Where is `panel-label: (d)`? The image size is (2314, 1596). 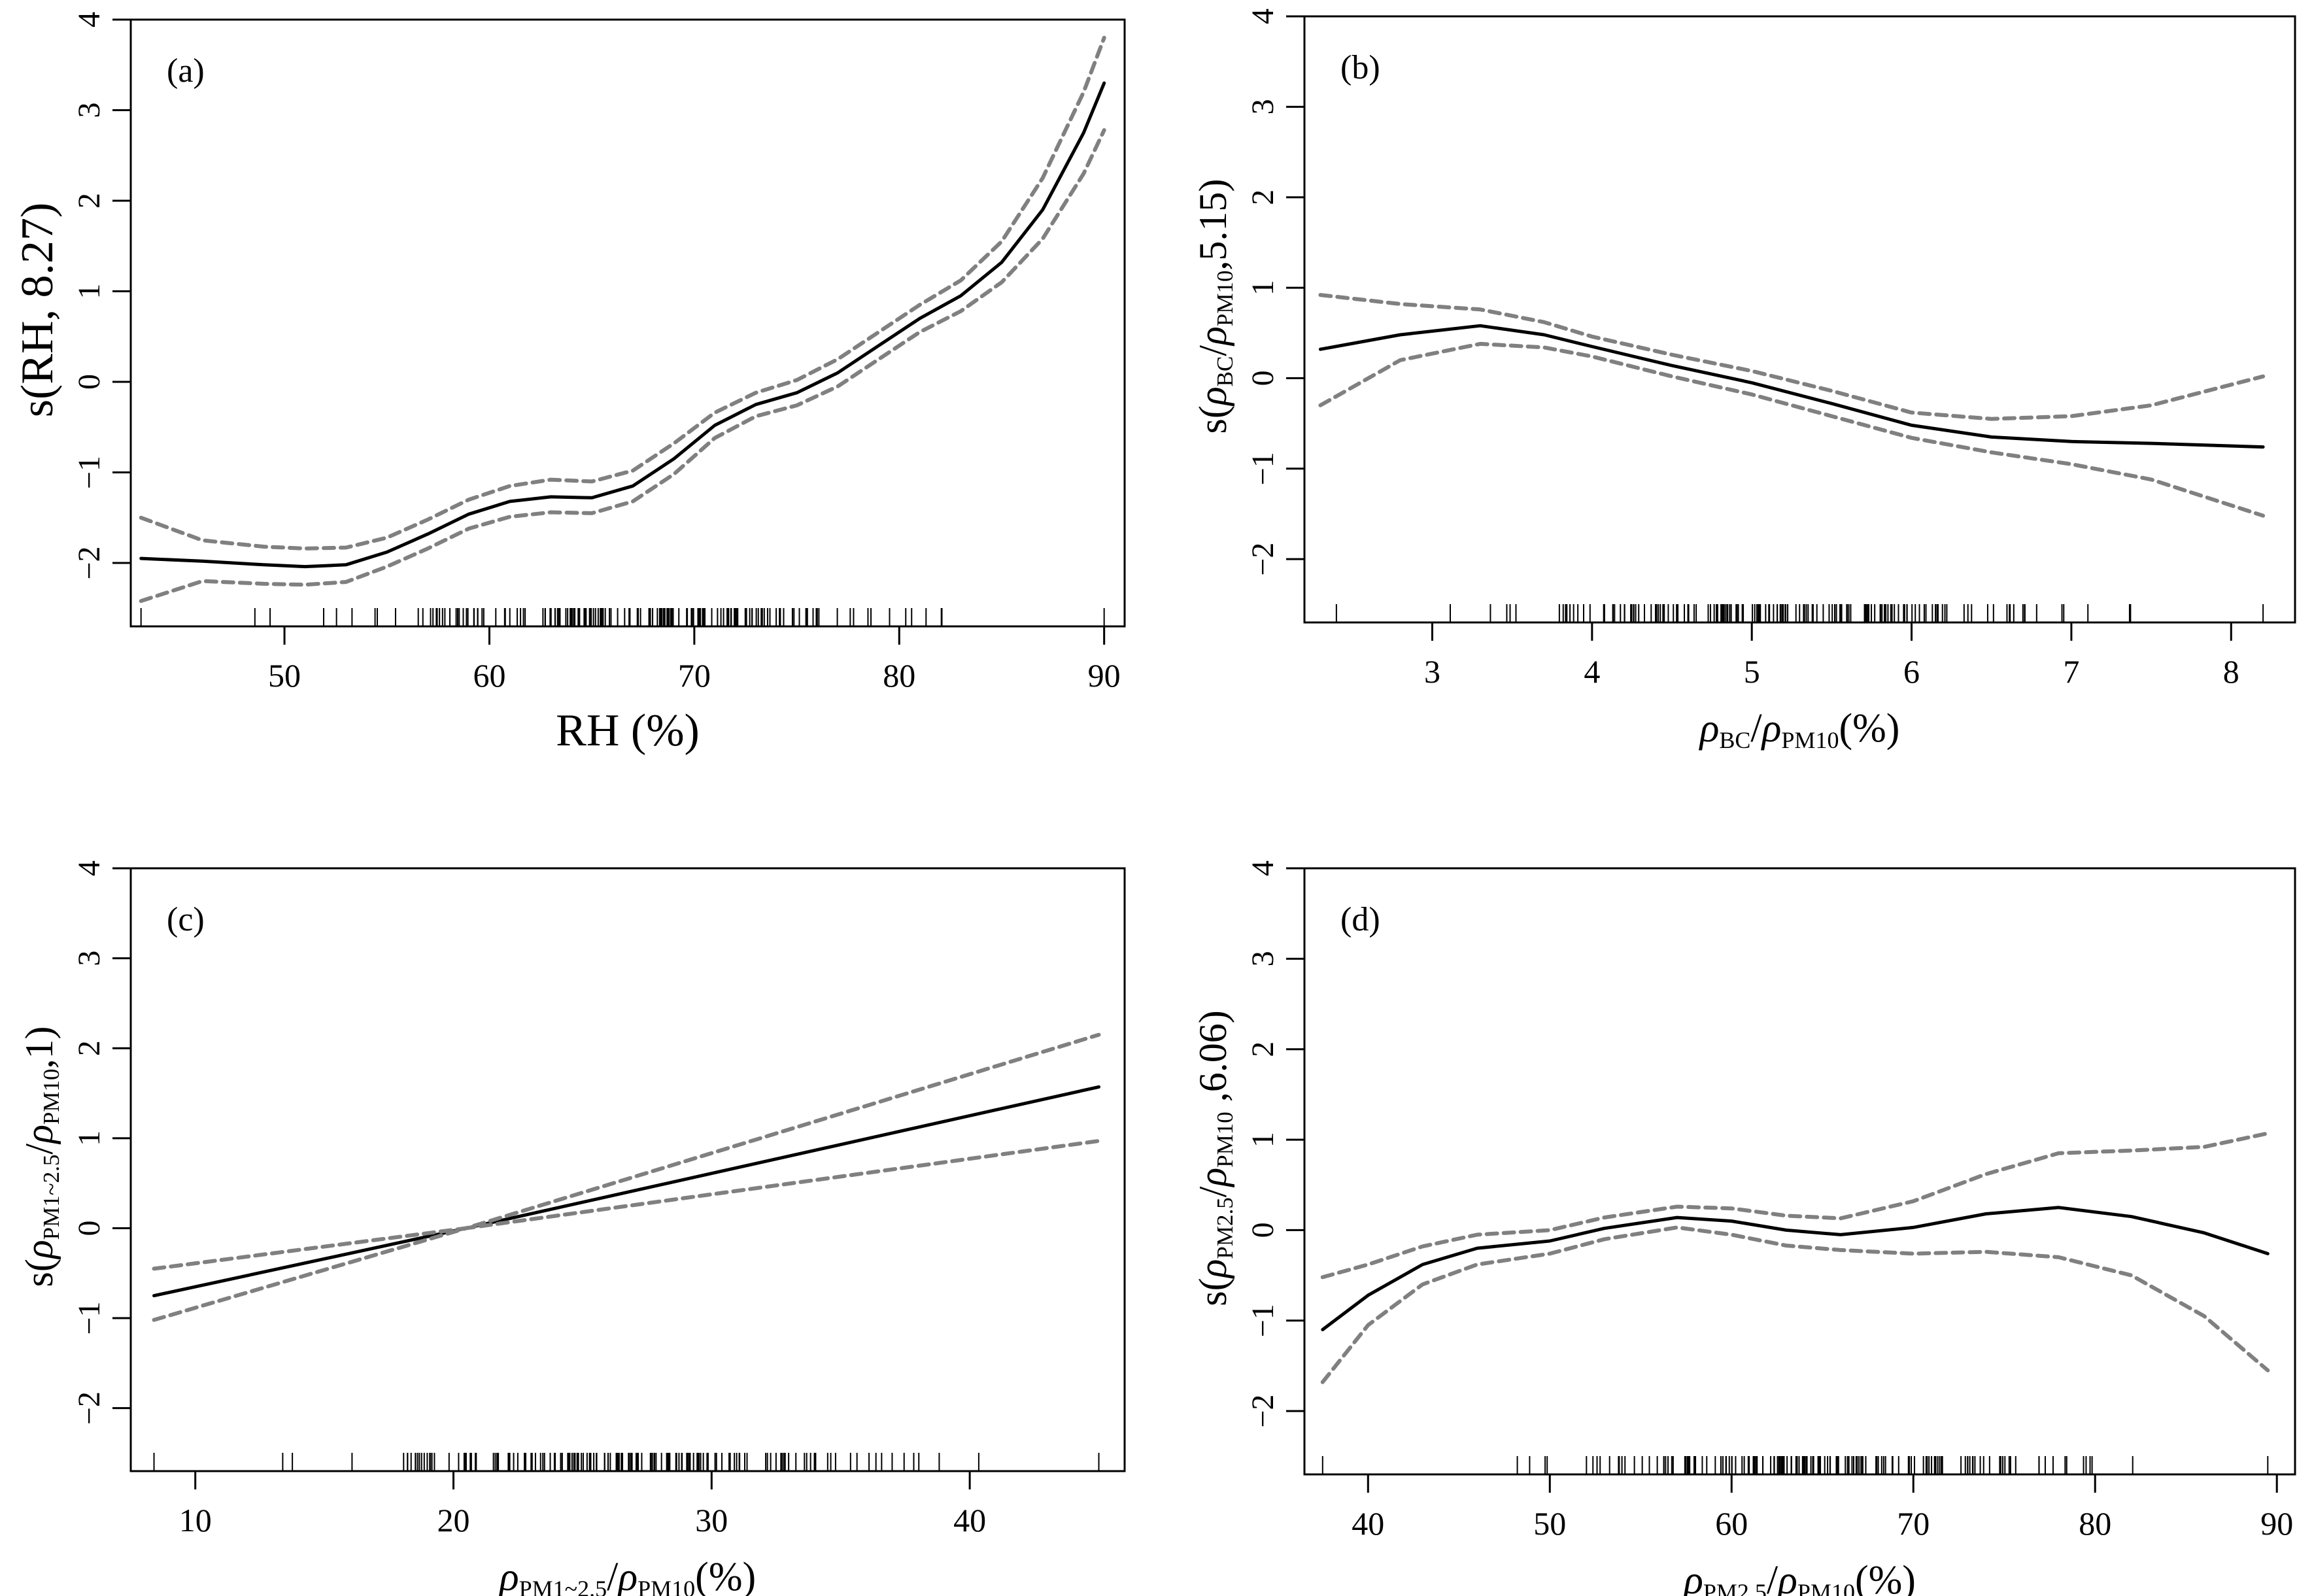
panel-label: (d) is located at coordinates (1360, 920).